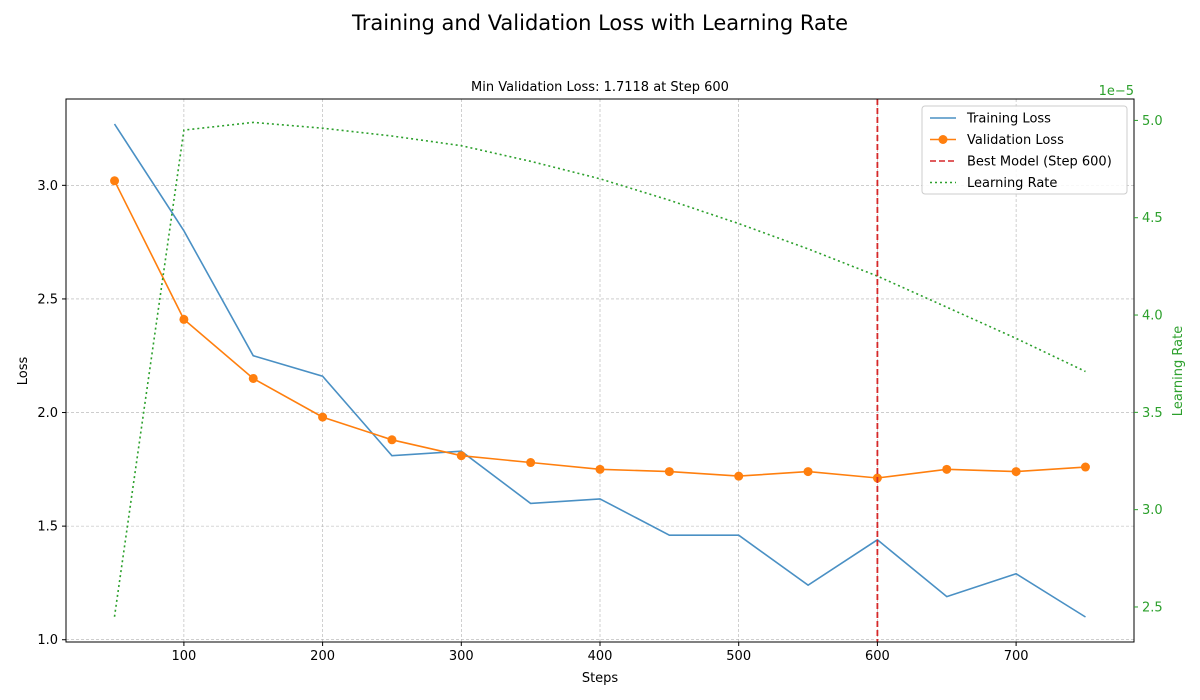 Image resolution: width=1200 pixels, height=700 pixels. Describe the element at coordinates (322, 656) in the screenshot. I see `x-tick-label: 200` at that location.